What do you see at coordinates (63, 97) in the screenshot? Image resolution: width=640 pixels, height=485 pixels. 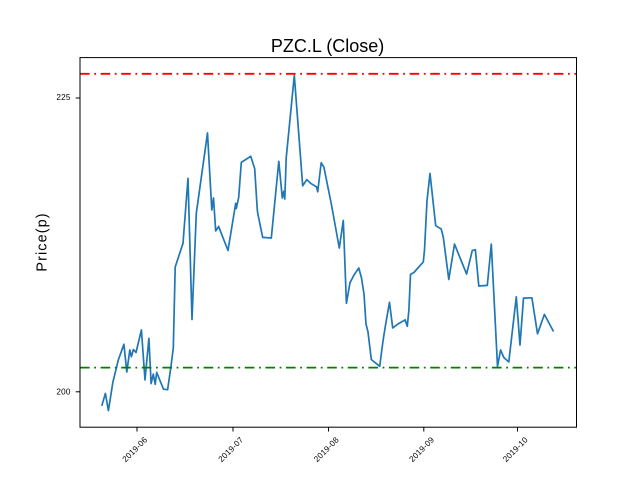 I see `svg-text: 225` at bounding box center [63, 97].